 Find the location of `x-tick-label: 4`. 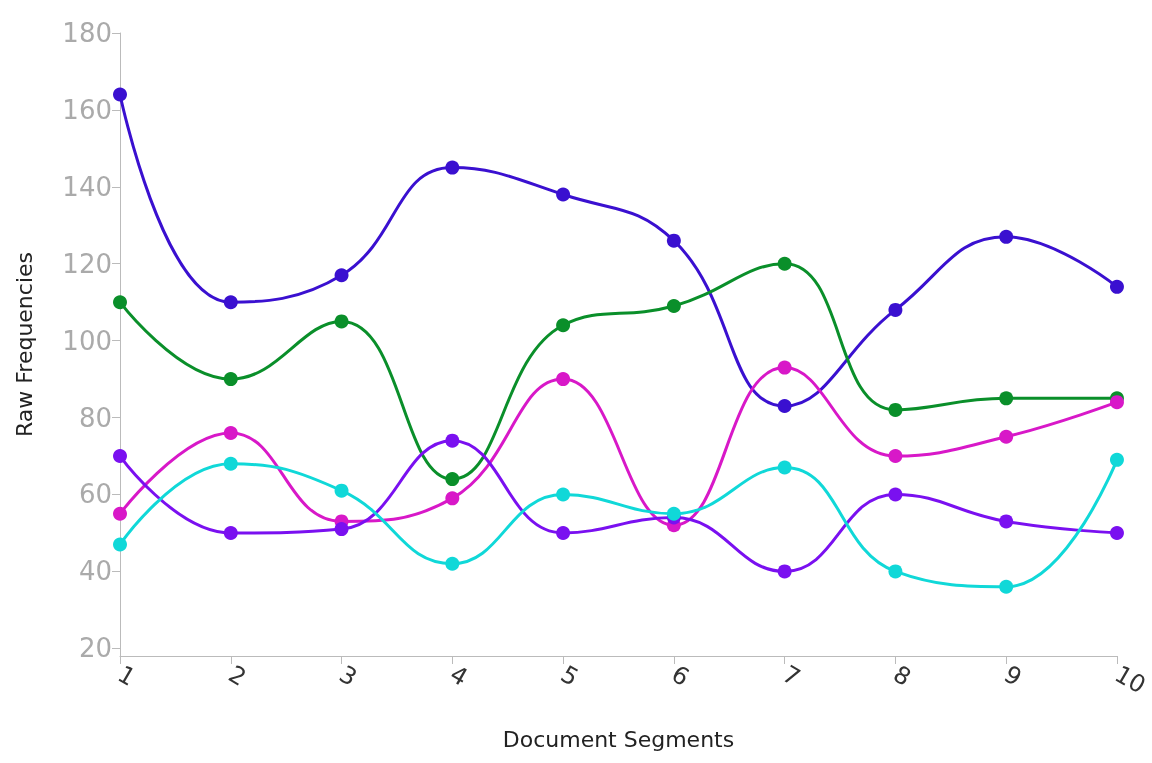

x-tick-label: 4 is located at coordinates (459, 675).